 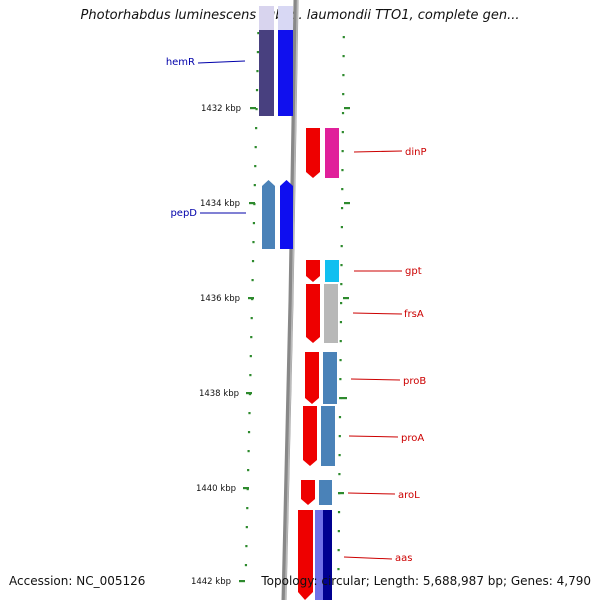 What do you see at coordinates (416, 152) in the screenshot?
I see `gene-label-dinP: dinP` at bounding box center [416, 152].